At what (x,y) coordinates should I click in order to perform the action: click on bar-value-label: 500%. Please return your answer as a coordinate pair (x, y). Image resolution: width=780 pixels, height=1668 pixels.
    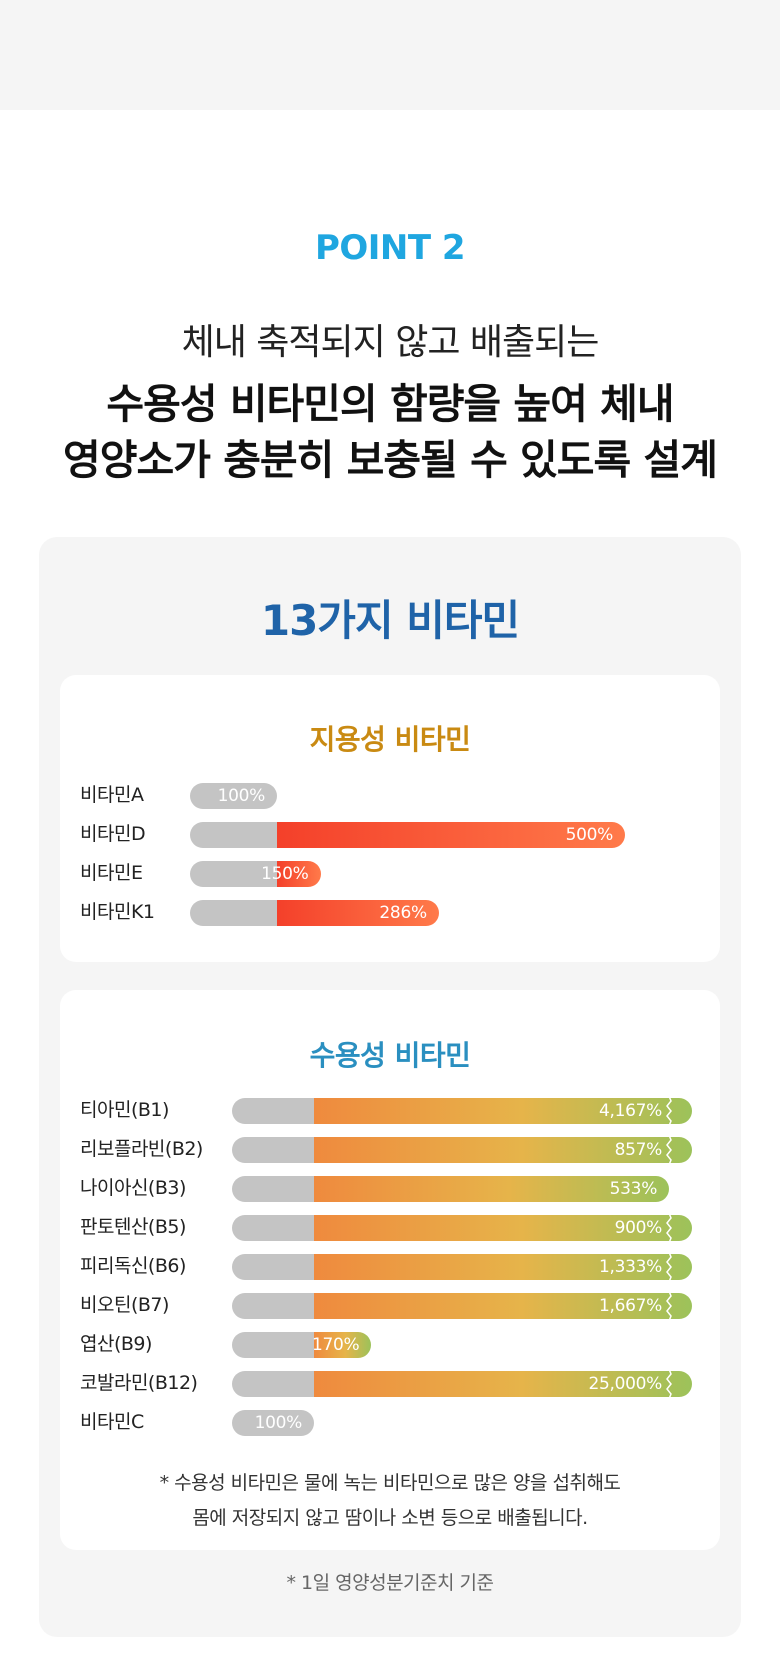
    Looking at the image, I should click on (589, 835).